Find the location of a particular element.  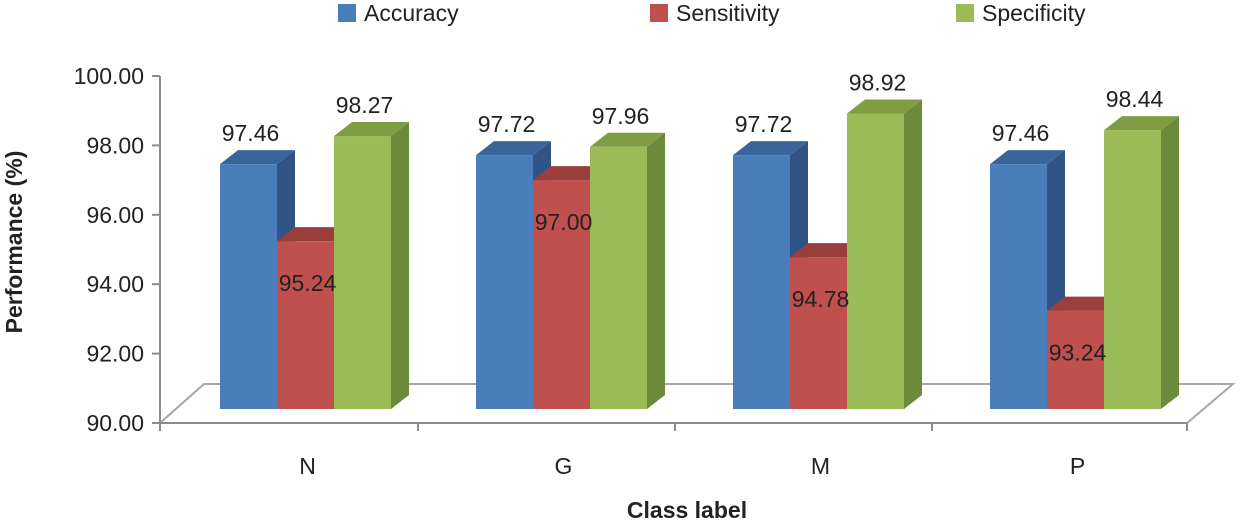

data-label: 98.92 is located at coordinates (878, 82).